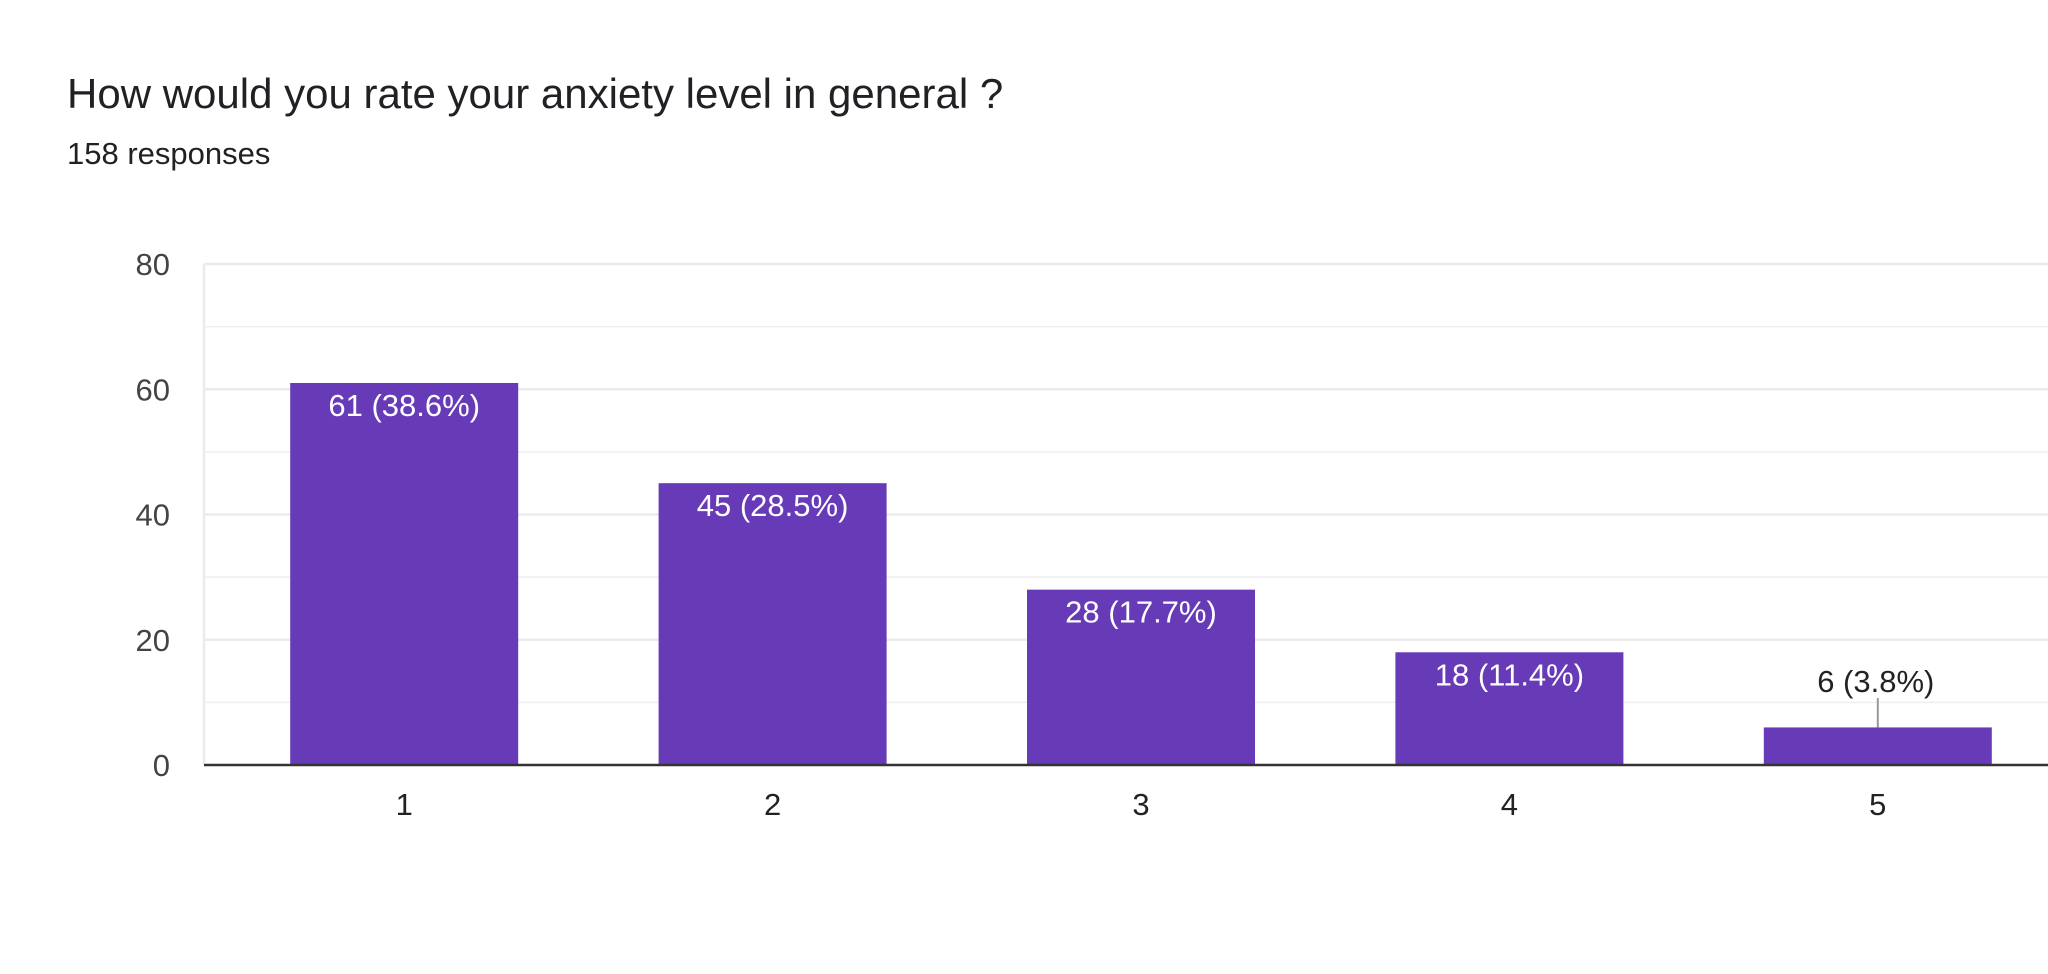  I want to click on y-axis-ticks: 0 20 40 60 80, so click(153, 515).